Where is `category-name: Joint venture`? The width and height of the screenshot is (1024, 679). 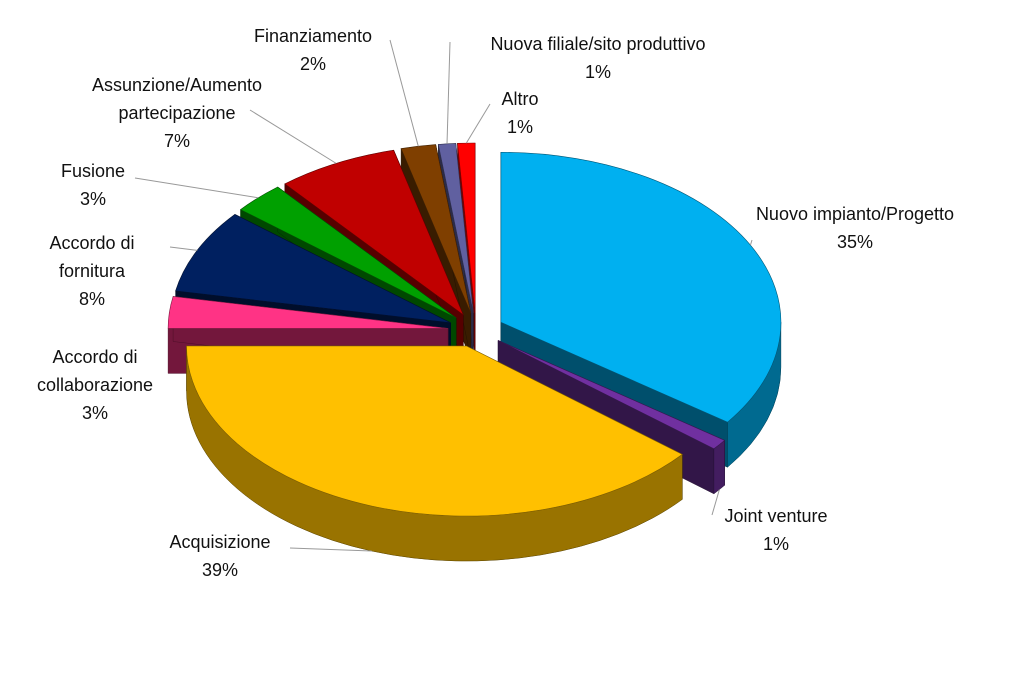 category-name: Joint venture is located at coordinates (776, 516).